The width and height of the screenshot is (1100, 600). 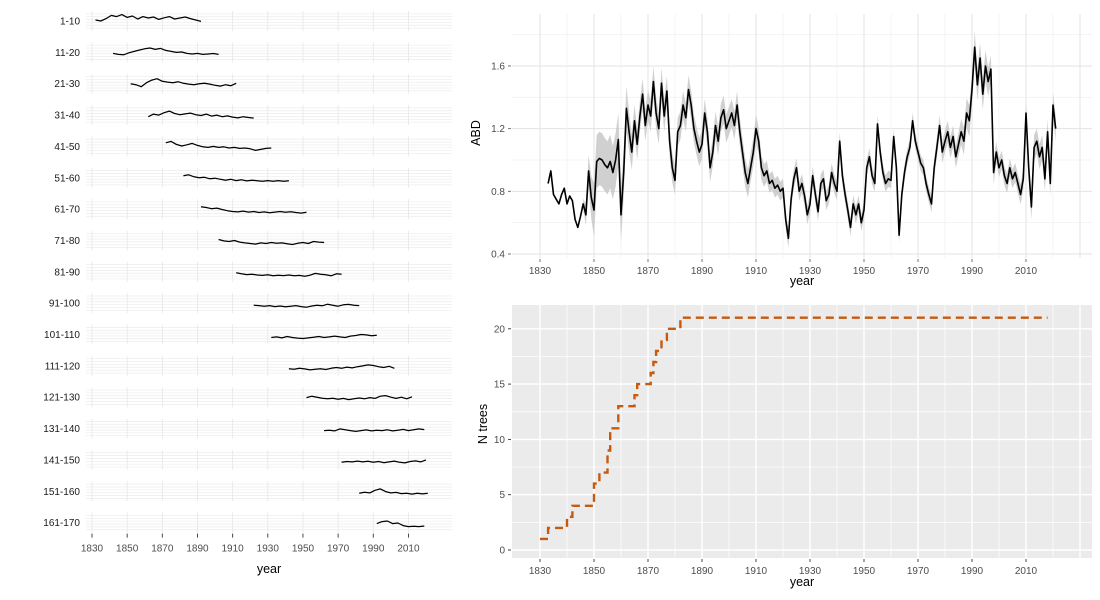 I want to click on facet-strip-label: 71-80, so click(x=67, y=241).